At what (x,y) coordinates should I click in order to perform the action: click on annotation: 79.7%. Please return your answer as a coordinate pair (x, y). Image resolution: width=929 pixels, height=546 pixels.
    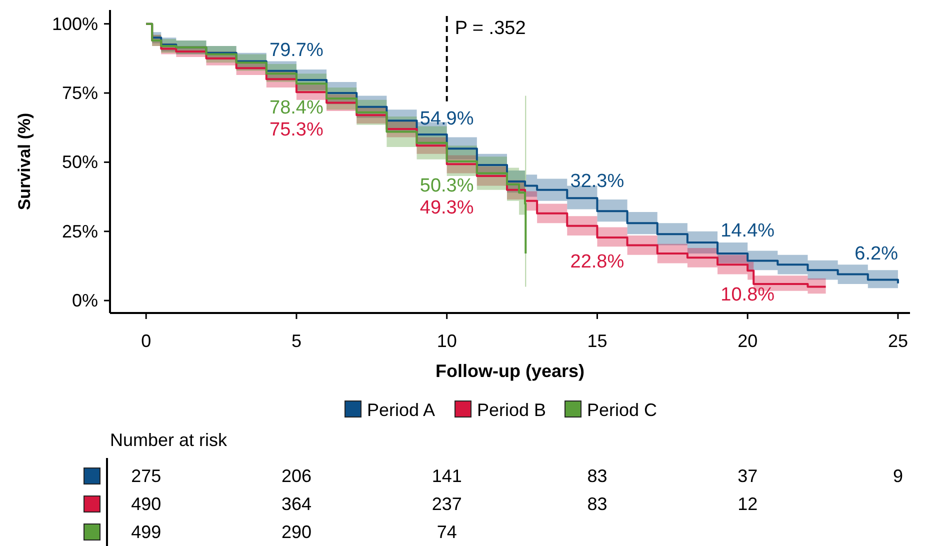
    Looking at the image, I should click on (297, 51).